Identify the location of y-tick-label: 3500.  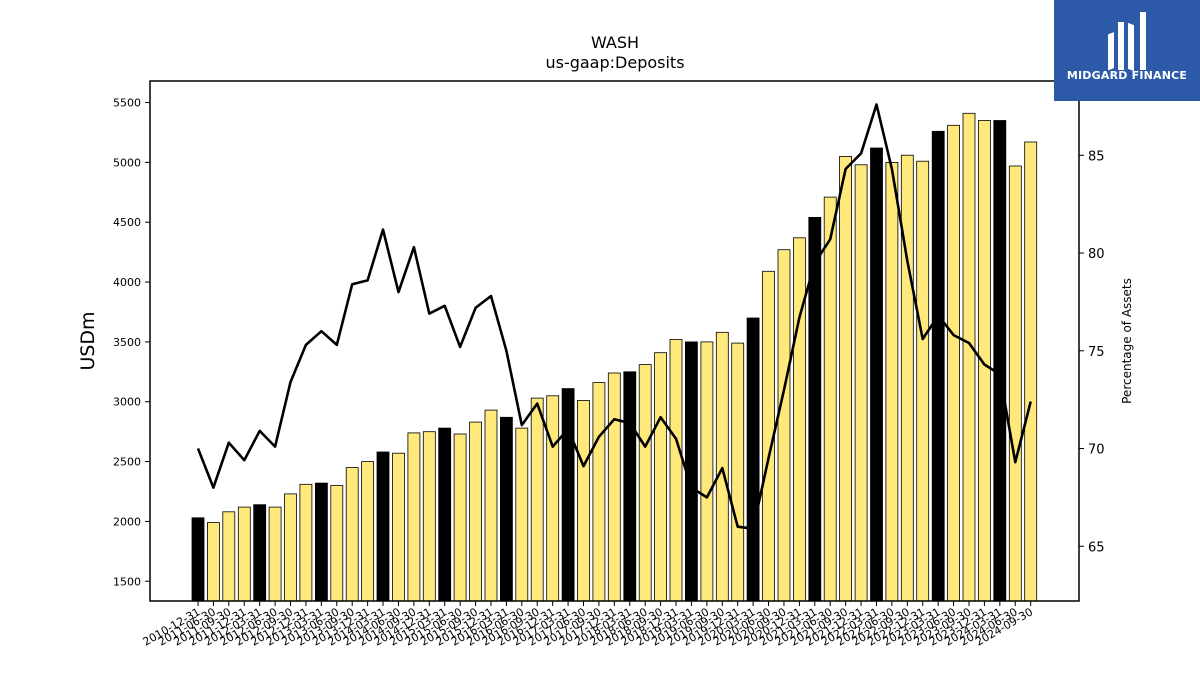
(127, 342).